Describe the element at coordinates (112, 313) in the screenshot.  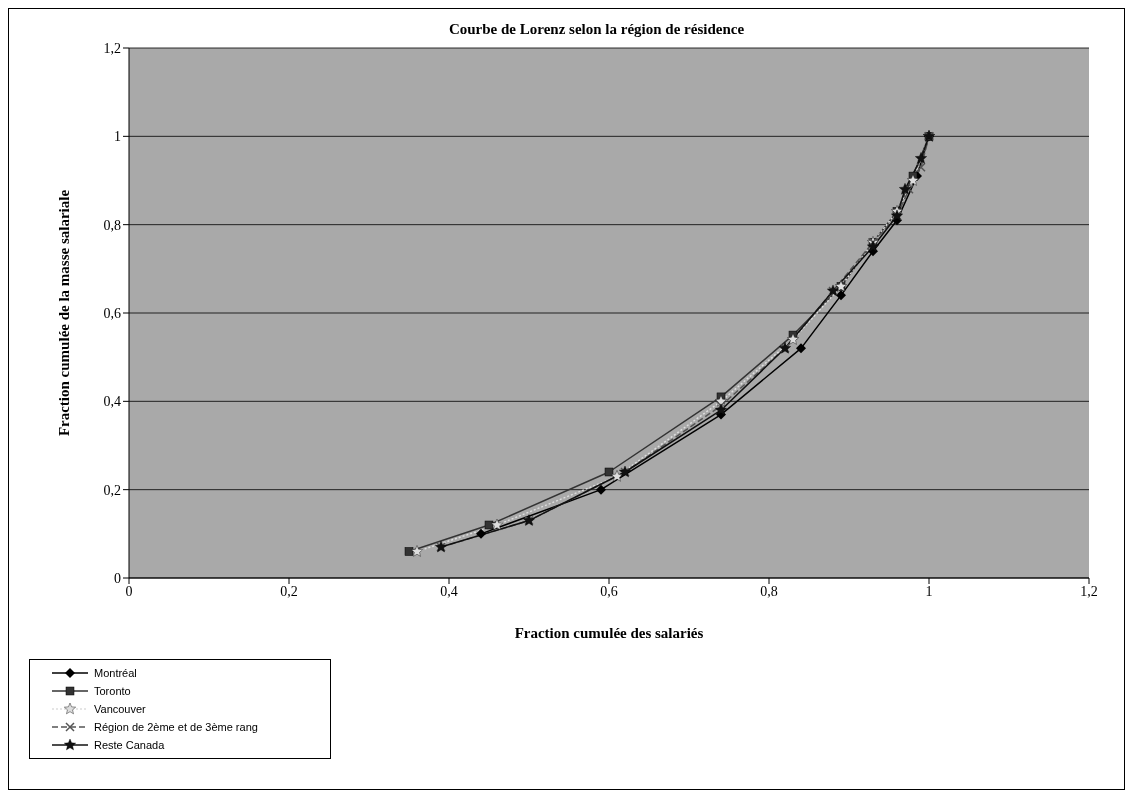
I see `y-tick-label: 0,6` at that location.